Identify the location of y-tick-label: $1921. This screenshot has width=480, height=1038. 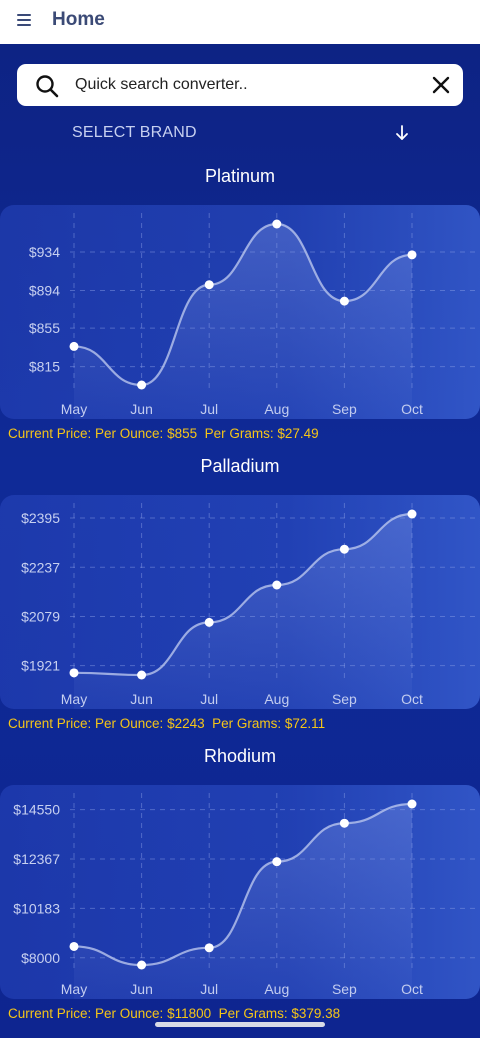
(40, 666).